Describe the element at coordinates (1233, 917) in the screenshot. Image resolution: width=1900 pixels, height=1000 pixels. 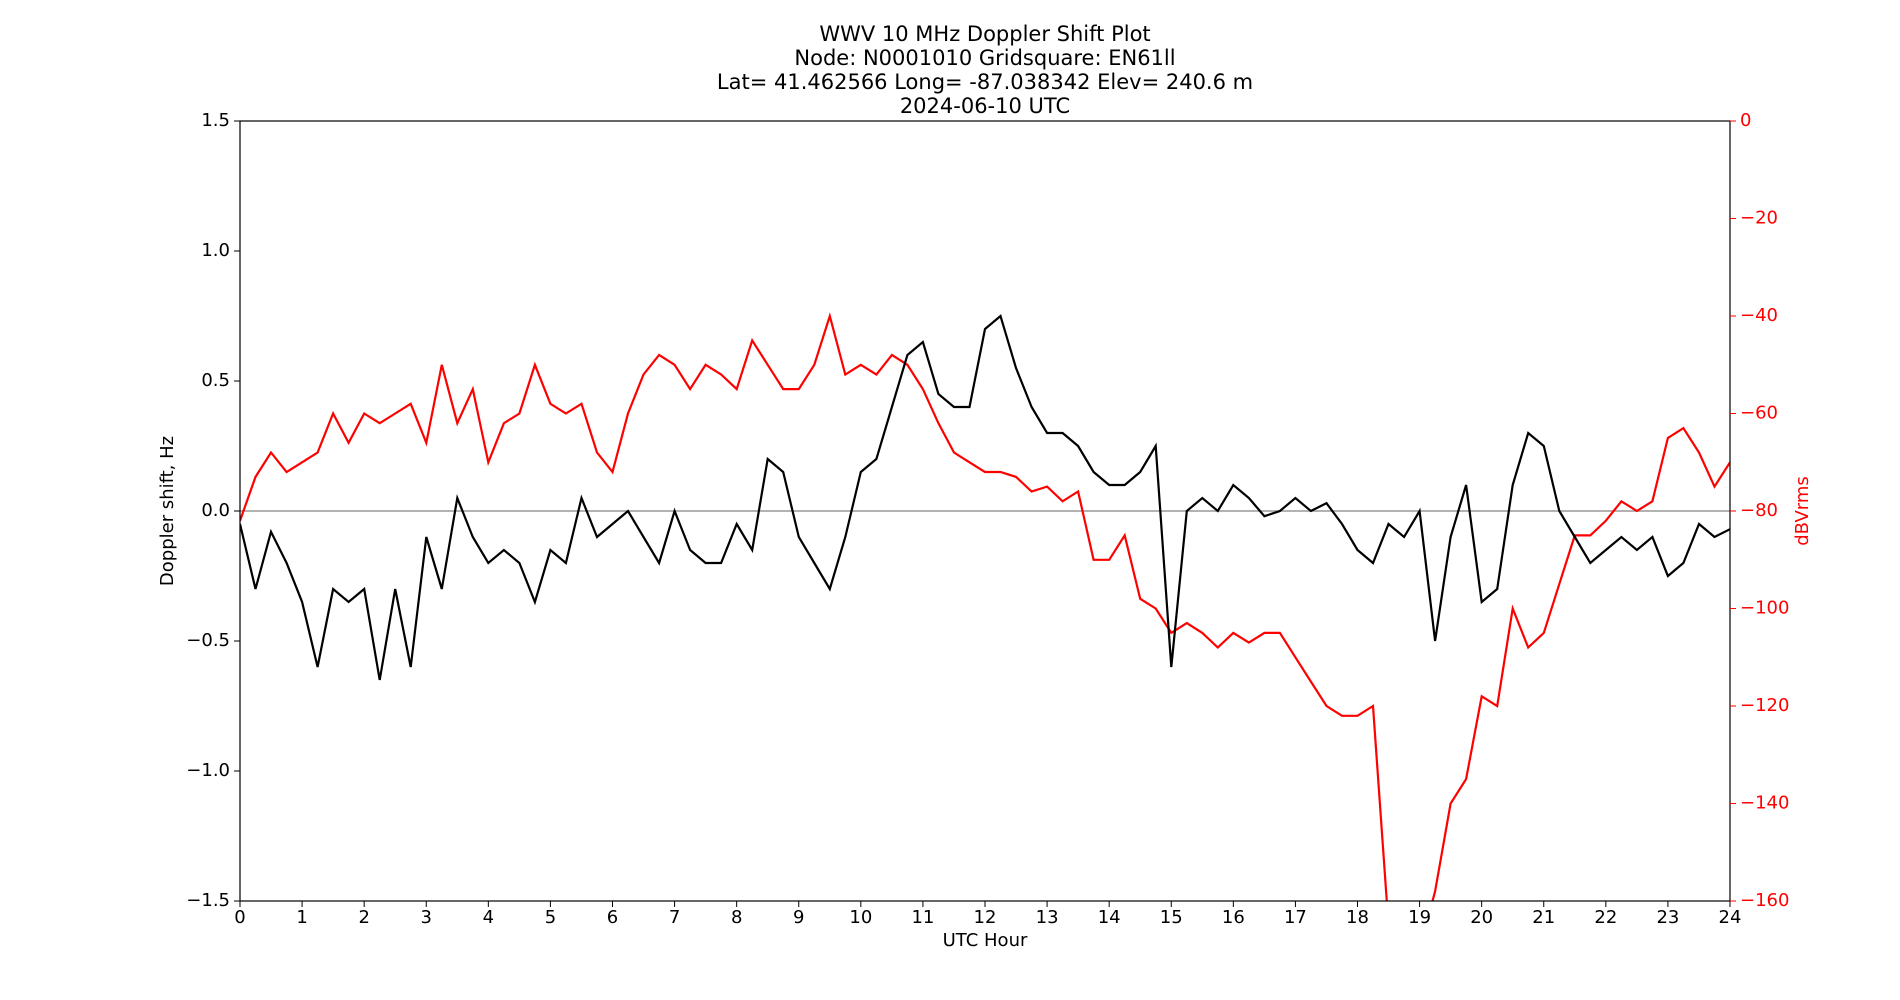
I see `x-tick-label: 16` at that location.